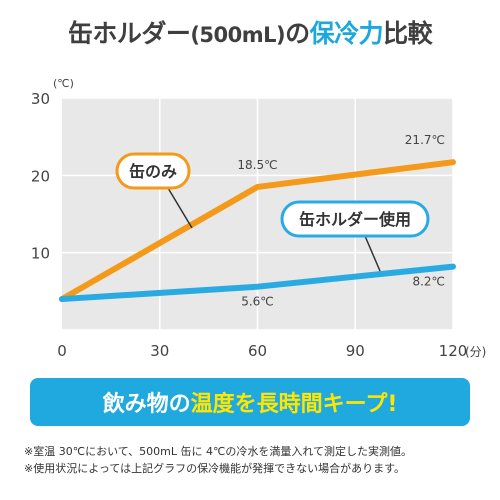  What do you see at coordinates (428, 282) in the screenshot?
I see `data-label: 8.2℃` at bounding box center [428, 282].